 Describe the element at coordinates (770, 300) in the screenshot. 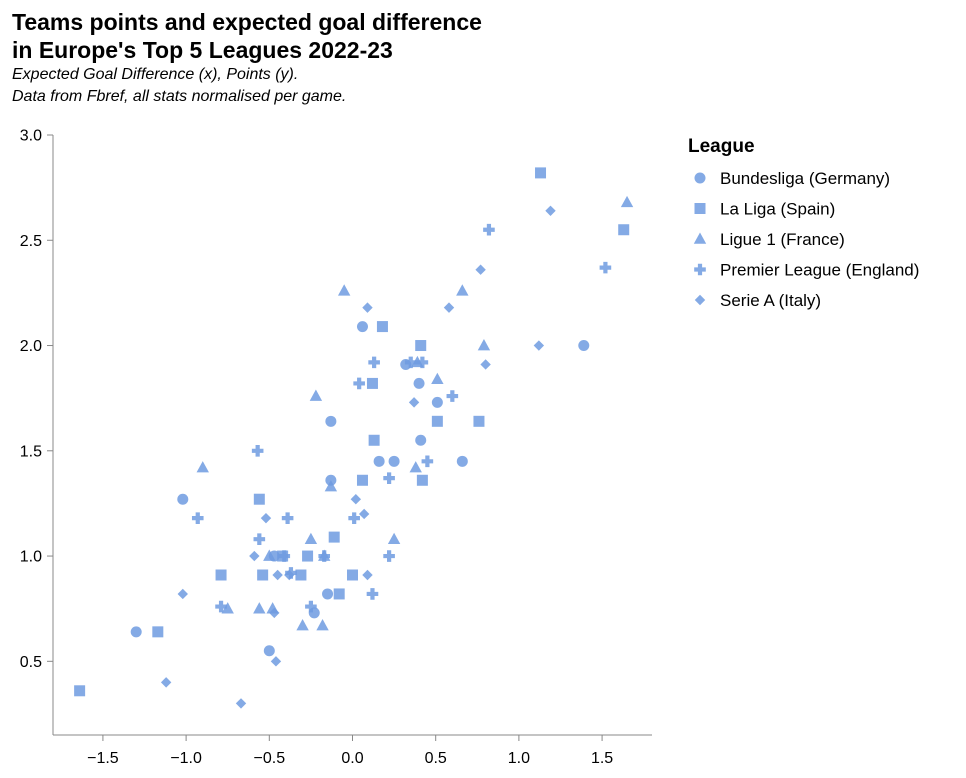

I see `legend-label: Serie A (Italy)` at that location.